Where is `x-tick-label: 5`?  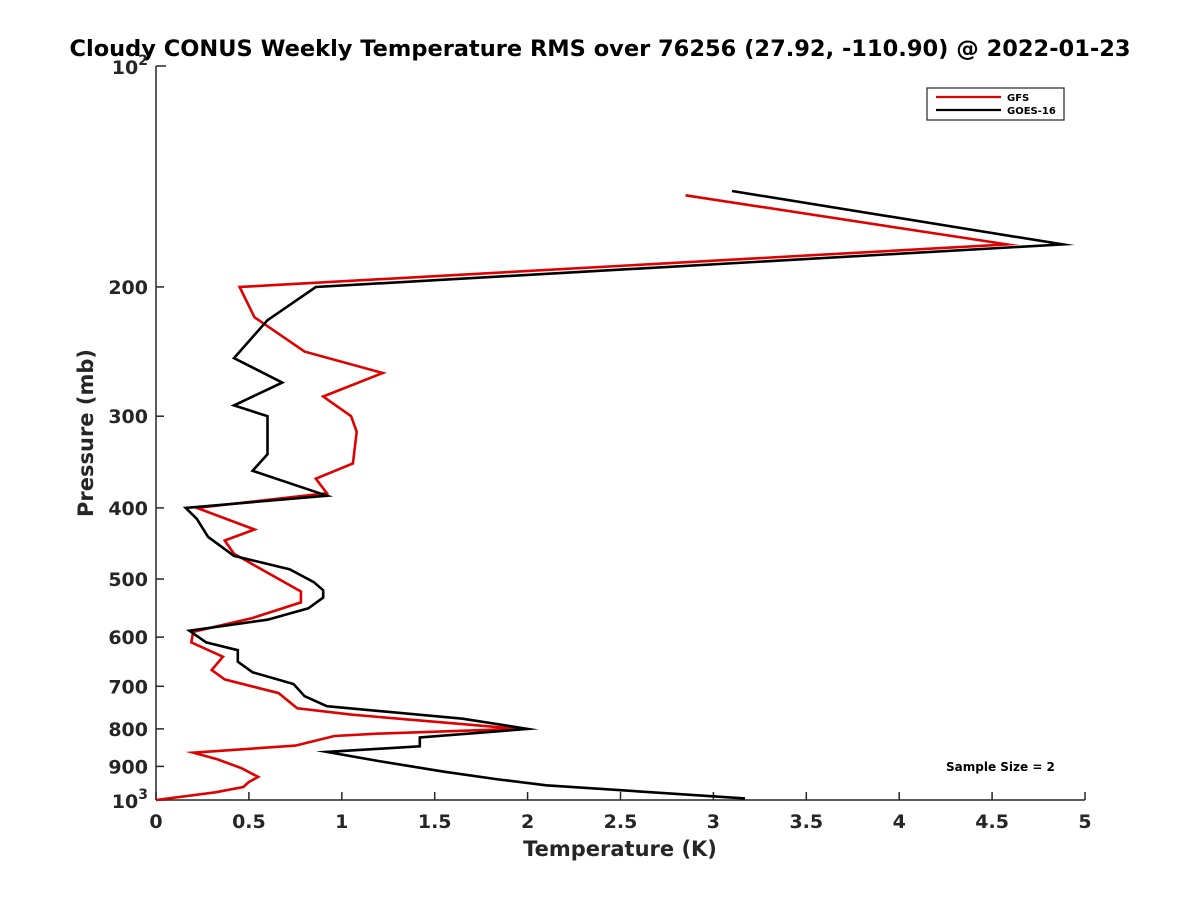 x-tick-label: 5 is located at coordinates (1084, 822).